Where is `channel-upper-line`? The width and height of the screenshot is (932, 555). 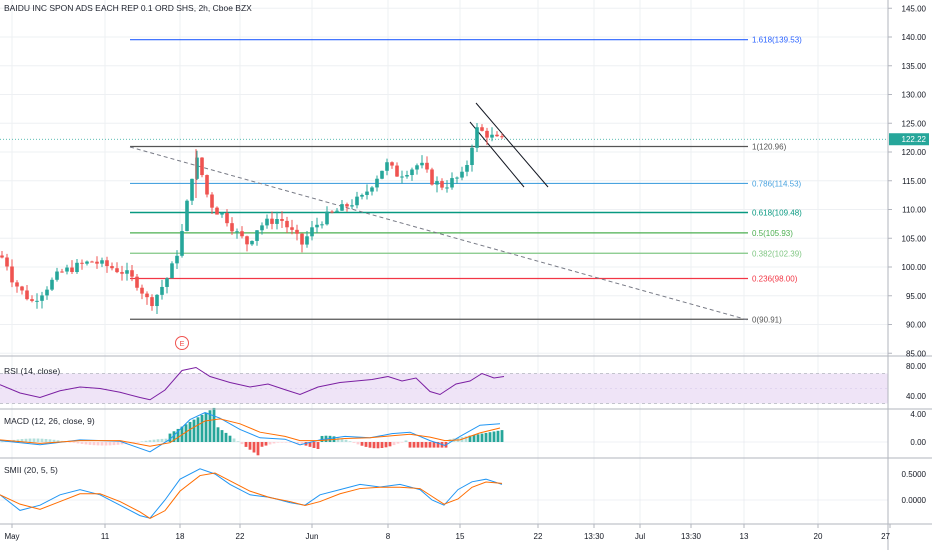
channel-upper-line is located at coordinates (512, 145).